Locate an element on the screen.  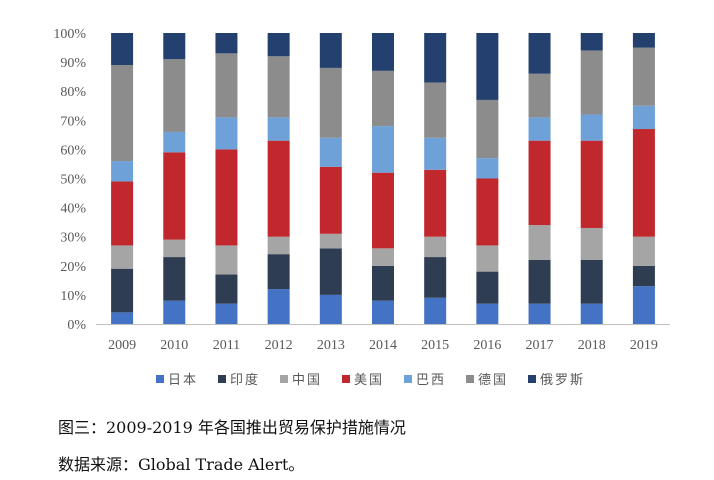
x-tick-label: 2019 is located at coordinates (644, 345).